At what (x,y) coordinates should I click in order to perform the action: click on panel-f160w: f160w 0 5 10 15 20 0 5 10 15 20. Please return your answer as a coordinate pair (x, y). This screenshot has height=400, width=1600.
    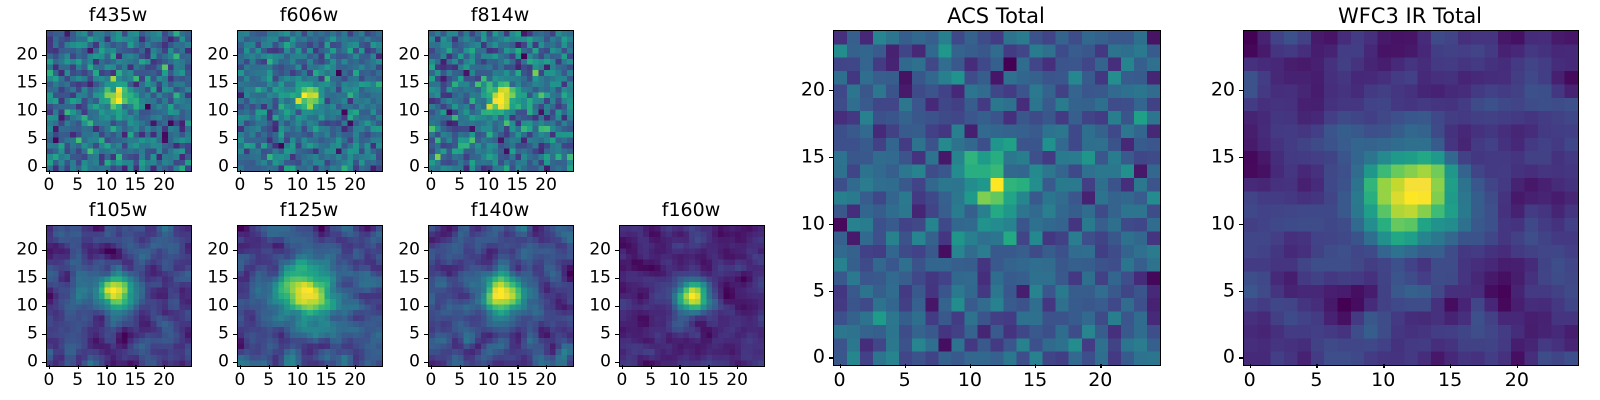
    Looking at the image, I should click on (662, 295).